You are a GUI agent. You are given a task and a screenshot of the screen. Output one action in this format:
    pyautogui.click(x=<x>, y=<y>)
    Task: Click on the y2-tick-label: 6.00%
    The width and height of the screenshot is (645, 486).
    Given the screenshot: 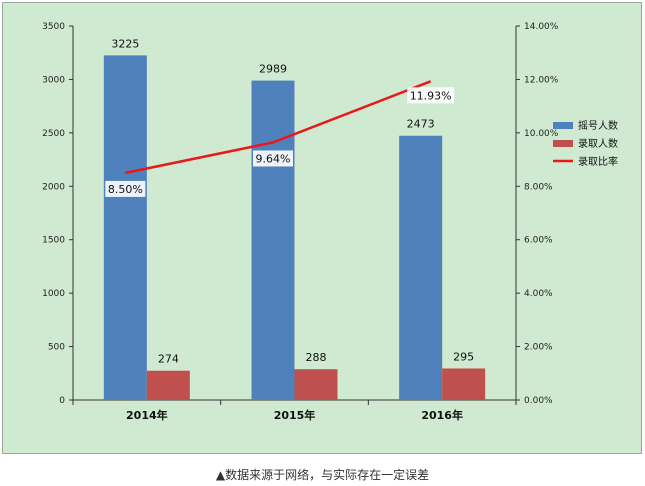 What is the action you would take?
    pyautogui.click(x=538, y=241)
    